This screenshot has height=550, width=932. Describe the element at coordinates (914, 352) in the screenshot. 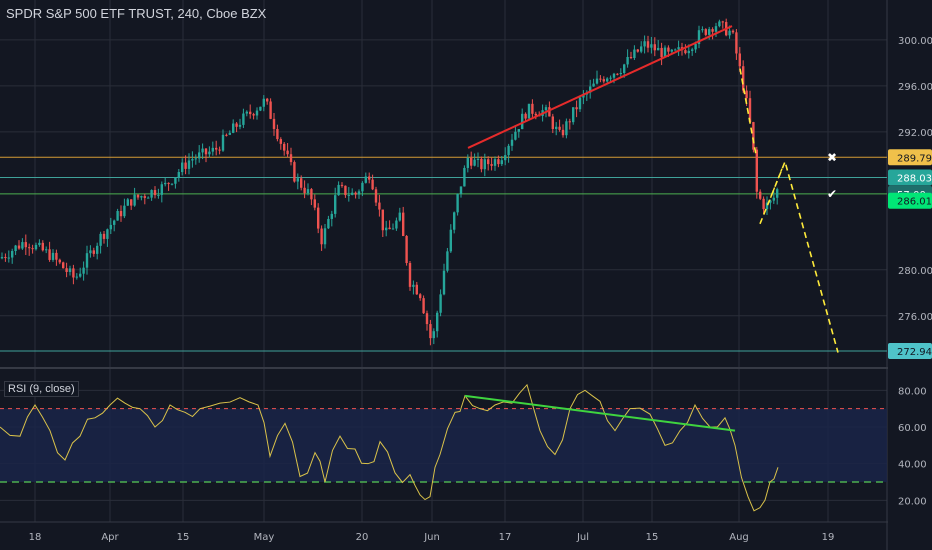

I see `price-tag-label: 272.94` at that location.